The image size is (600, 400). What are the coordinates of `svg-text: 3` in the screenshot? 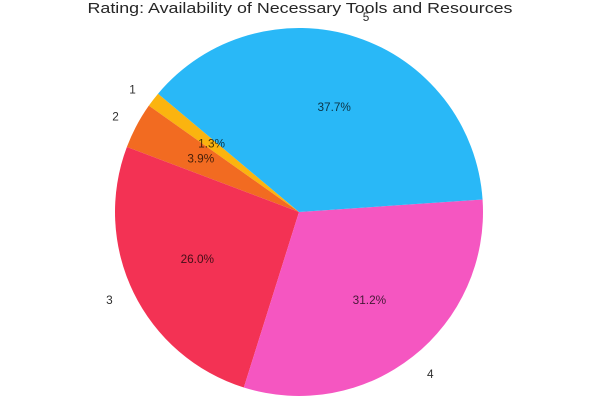 It's located at (109, 300).